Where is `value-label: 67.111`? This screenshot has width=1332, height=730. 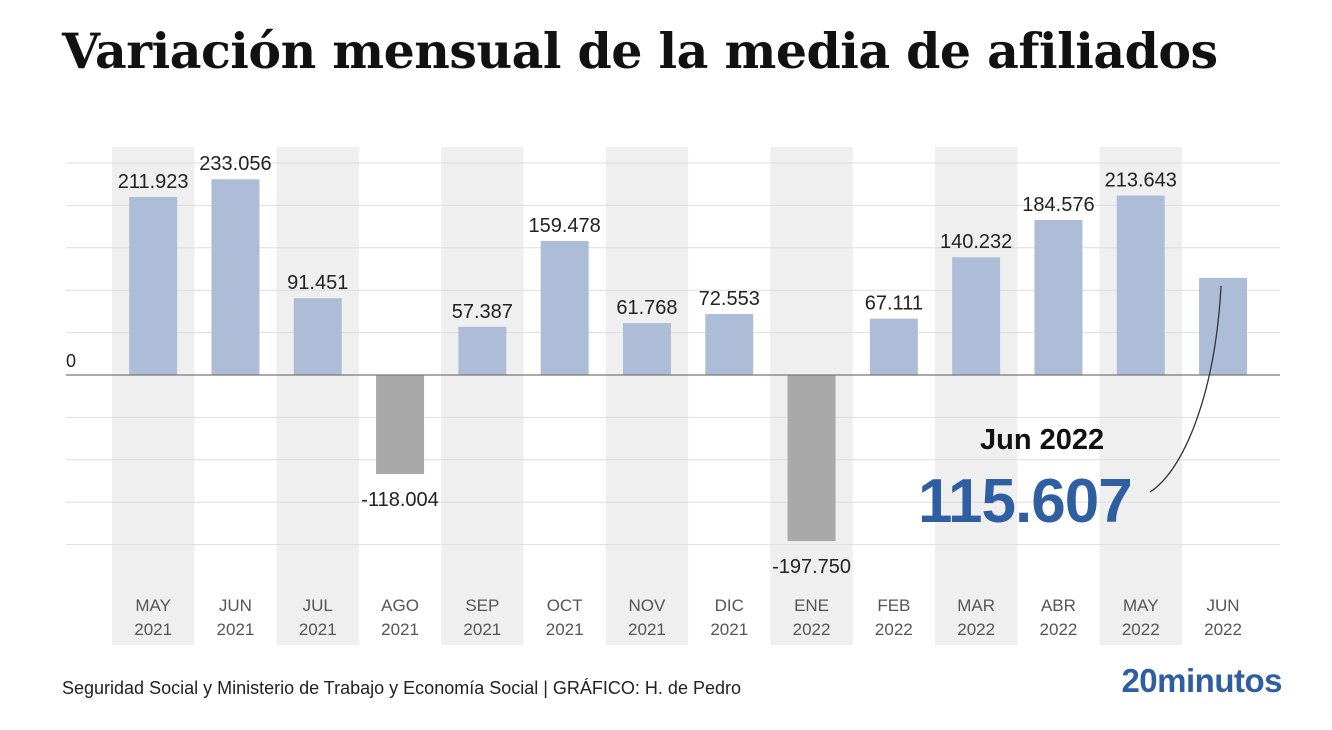
value-label: 67.111 is located at coordinates (894, 304).